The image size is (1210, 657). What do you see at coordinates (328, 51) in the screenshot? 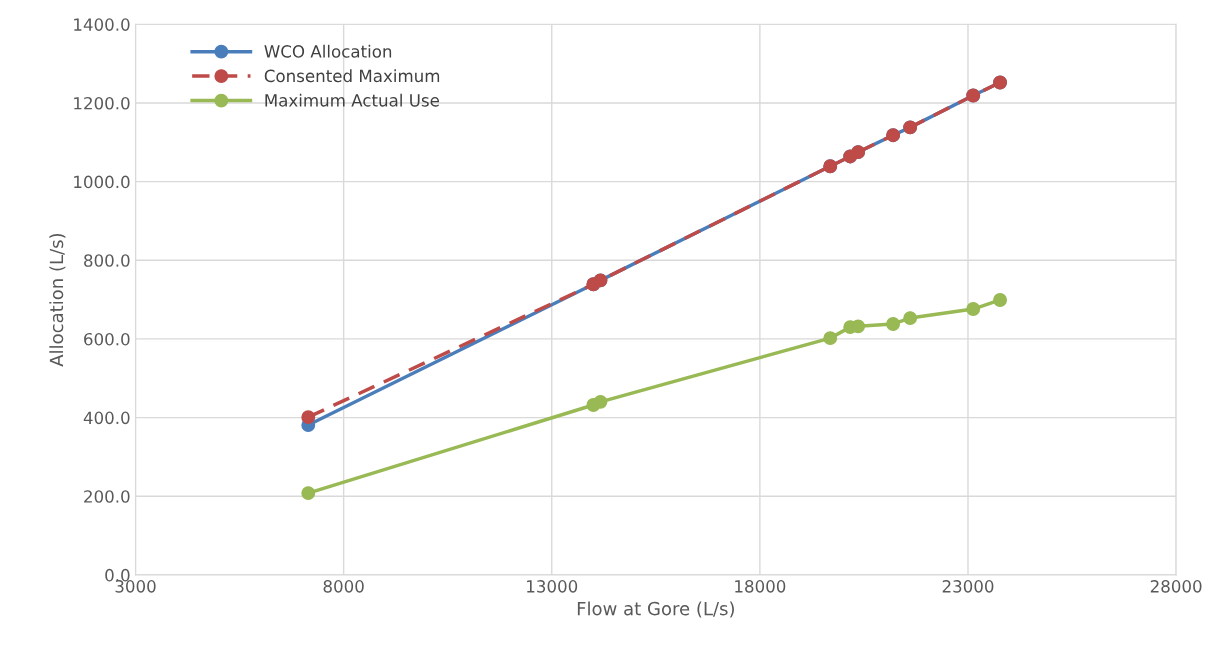
I see `legend-label: WCO Allocation` at bounding box center [328, 51].